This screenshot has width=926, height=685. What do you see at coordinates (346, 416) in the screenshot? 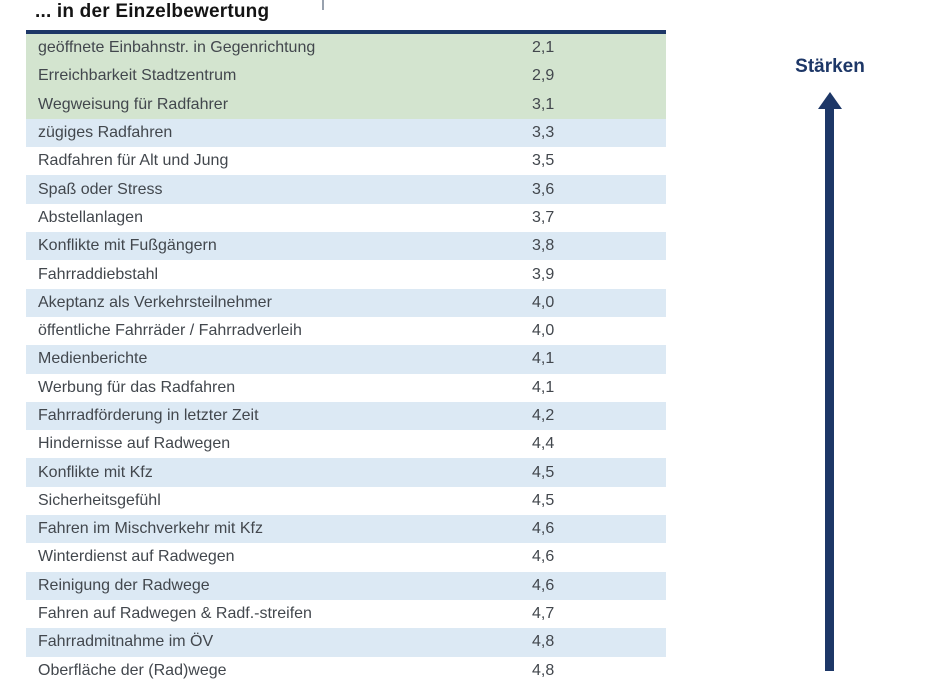
I see `table-row: Fahrradförderung in letzter Zeit 4,2` at bounding box center [346, 416].